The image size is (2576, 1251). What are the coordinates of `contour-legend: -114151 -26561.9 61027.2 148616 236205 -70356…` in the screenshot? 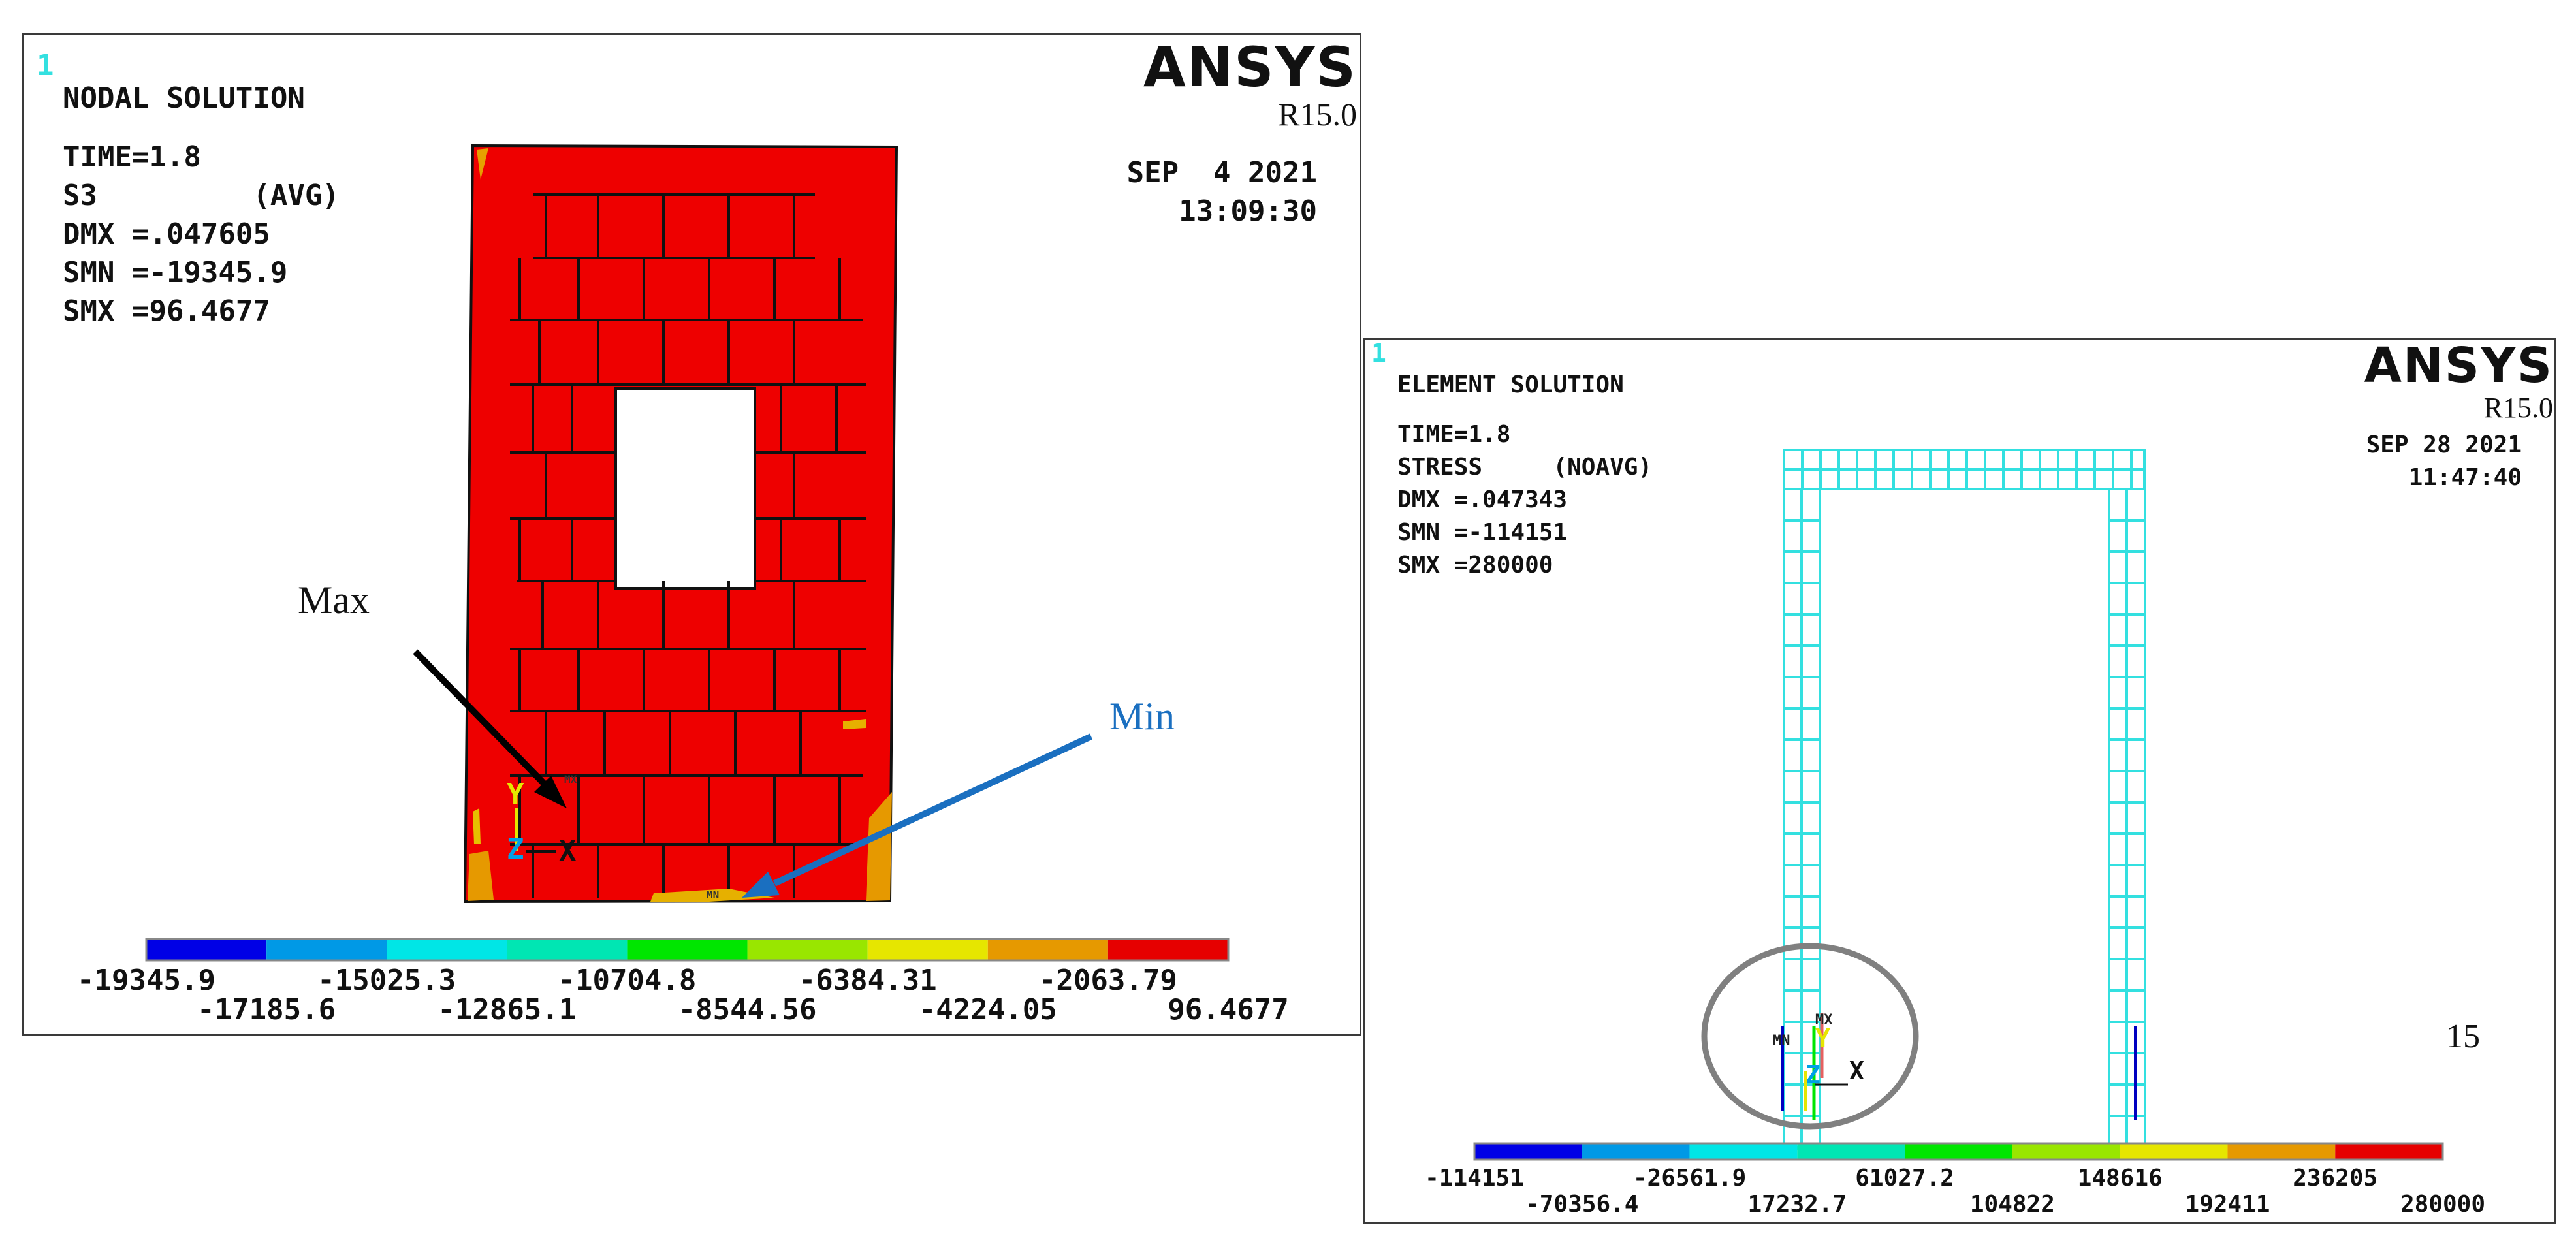 It's located at (1955, 1180).